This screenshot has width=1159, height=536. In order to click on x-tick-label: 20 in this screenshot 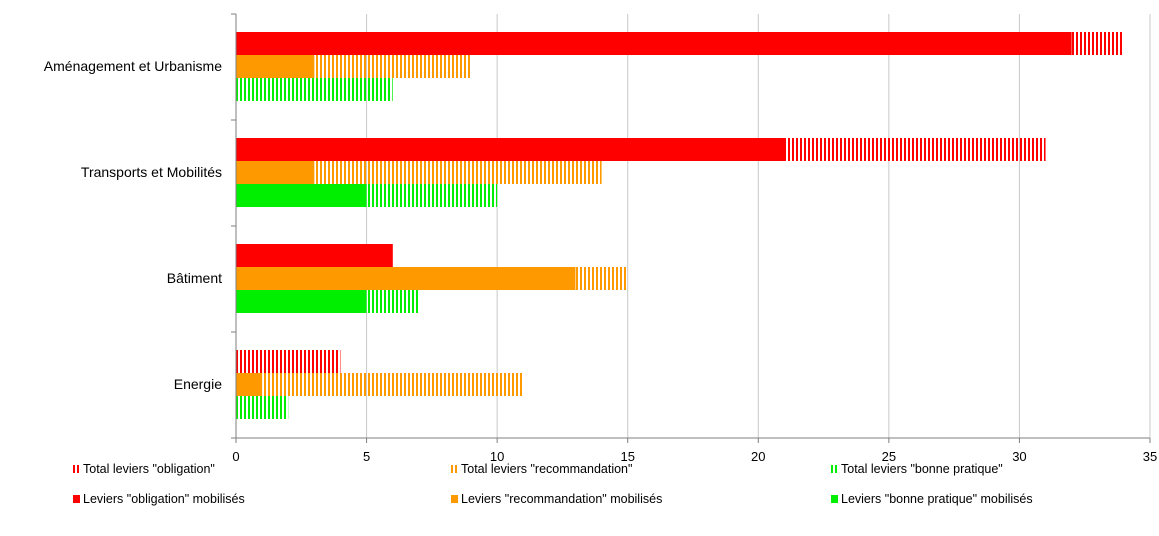, I will do `click(758, 456)`.